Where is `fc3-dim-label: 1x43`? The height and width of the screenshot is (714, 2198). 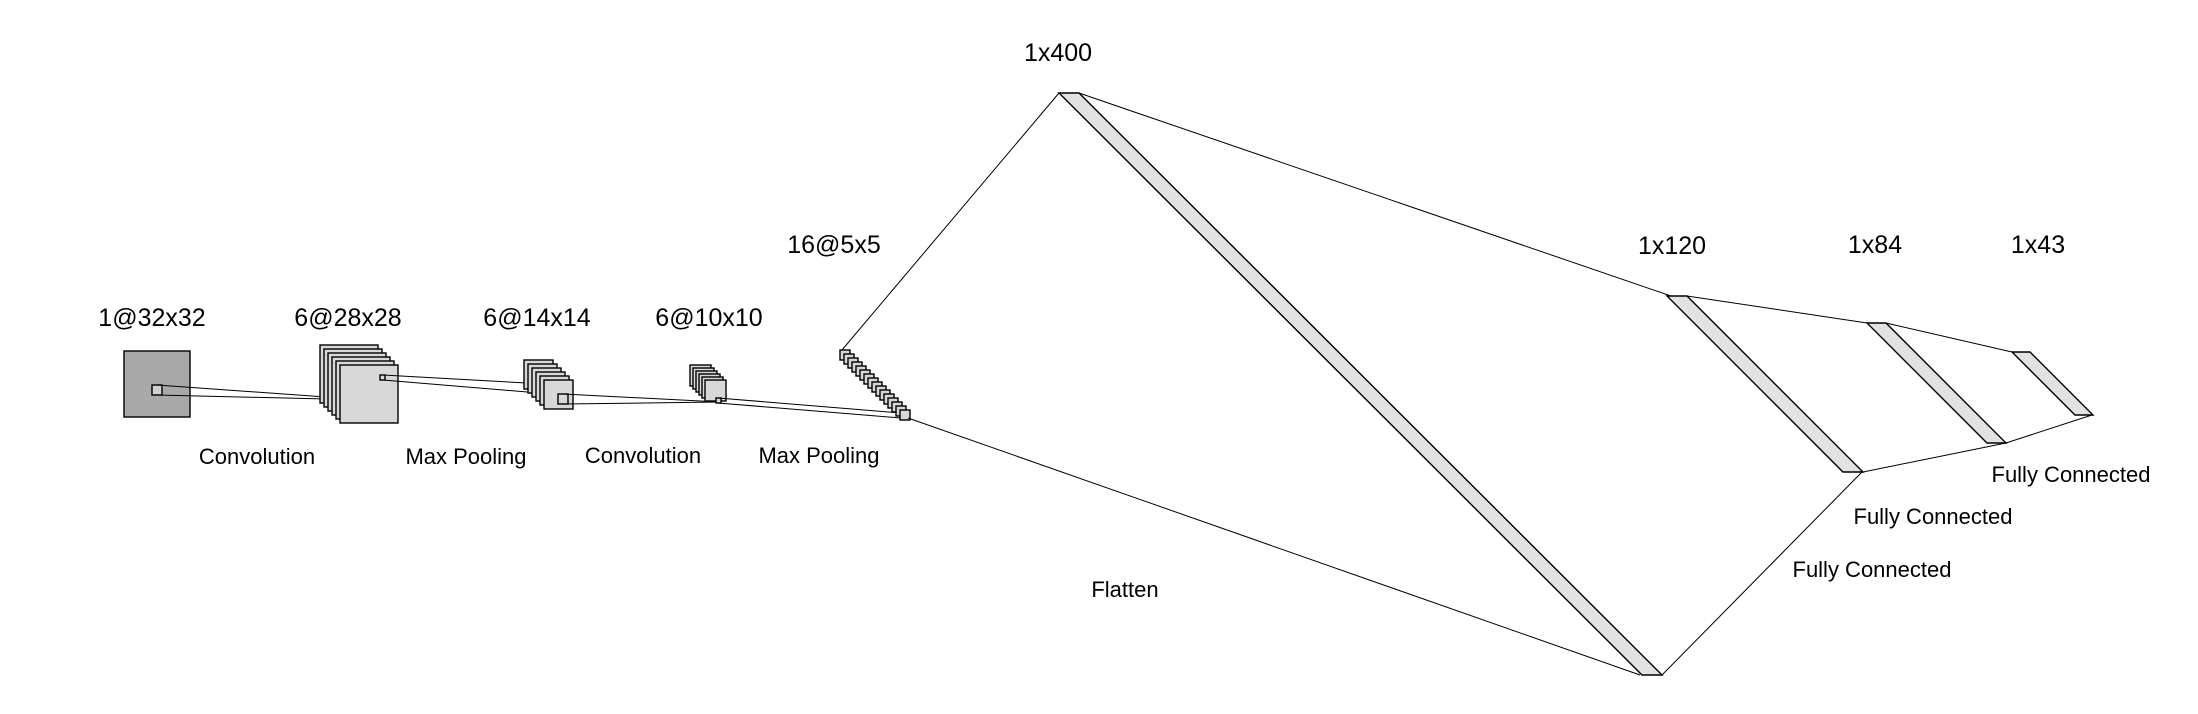
fc3-dim-label: 1x43 is located at coordinates (2038, 245).